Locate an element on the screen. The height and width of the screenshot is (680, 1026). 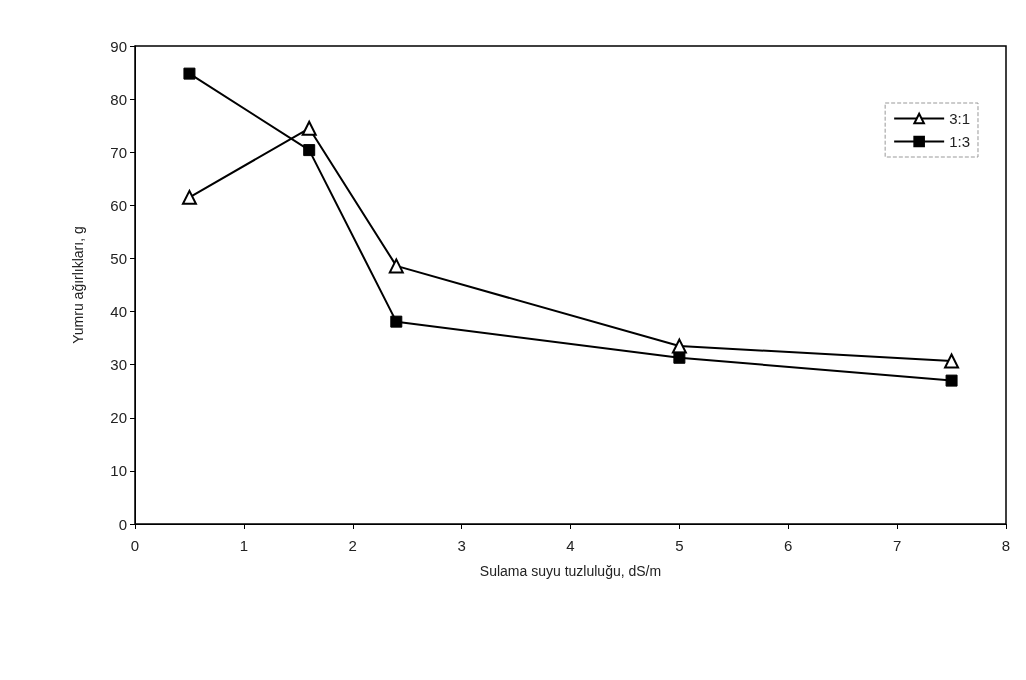
y-tick-label: 30 is located at coordinates (118, 365).